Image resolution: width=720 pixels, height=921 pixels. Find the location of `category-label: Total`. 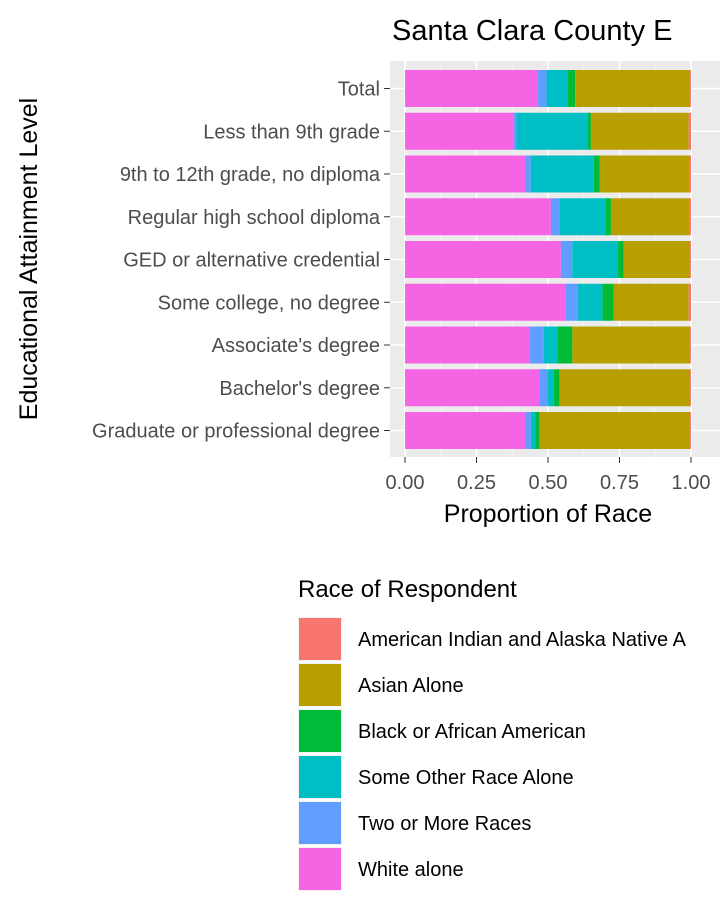

category-label: Total is located at coordinates (359, 90).